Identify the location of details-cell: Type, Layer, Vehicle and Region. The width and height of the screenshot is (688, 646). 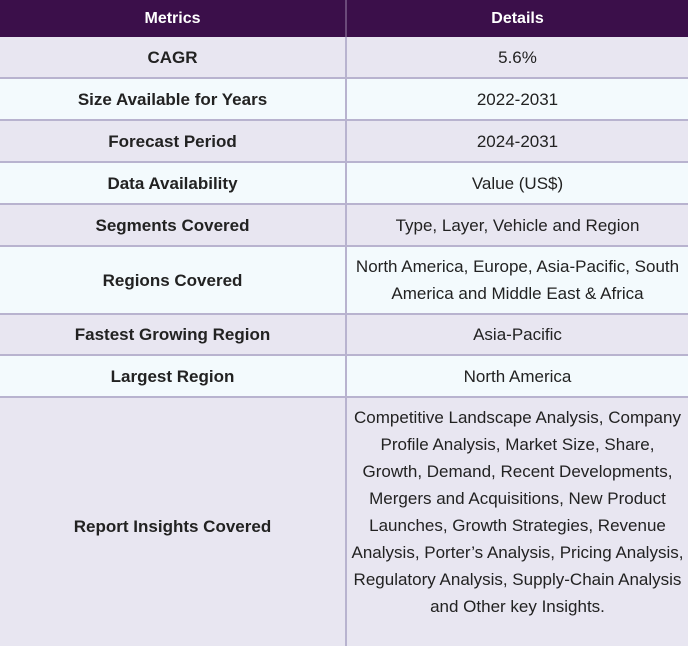
(517, 225).